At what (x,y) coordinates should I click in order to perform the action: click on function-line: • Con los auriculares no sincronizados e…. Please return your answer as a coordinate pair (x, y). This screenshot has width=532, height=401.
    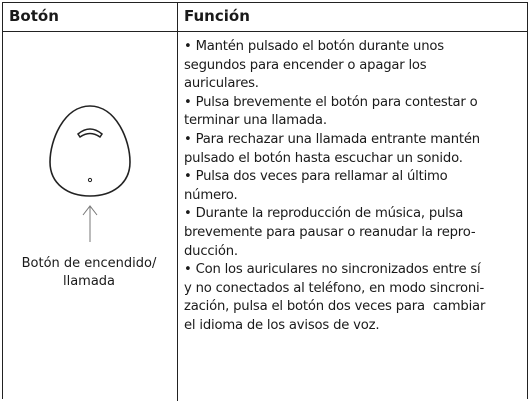
    Looking at the image, I should click on (332, 270).